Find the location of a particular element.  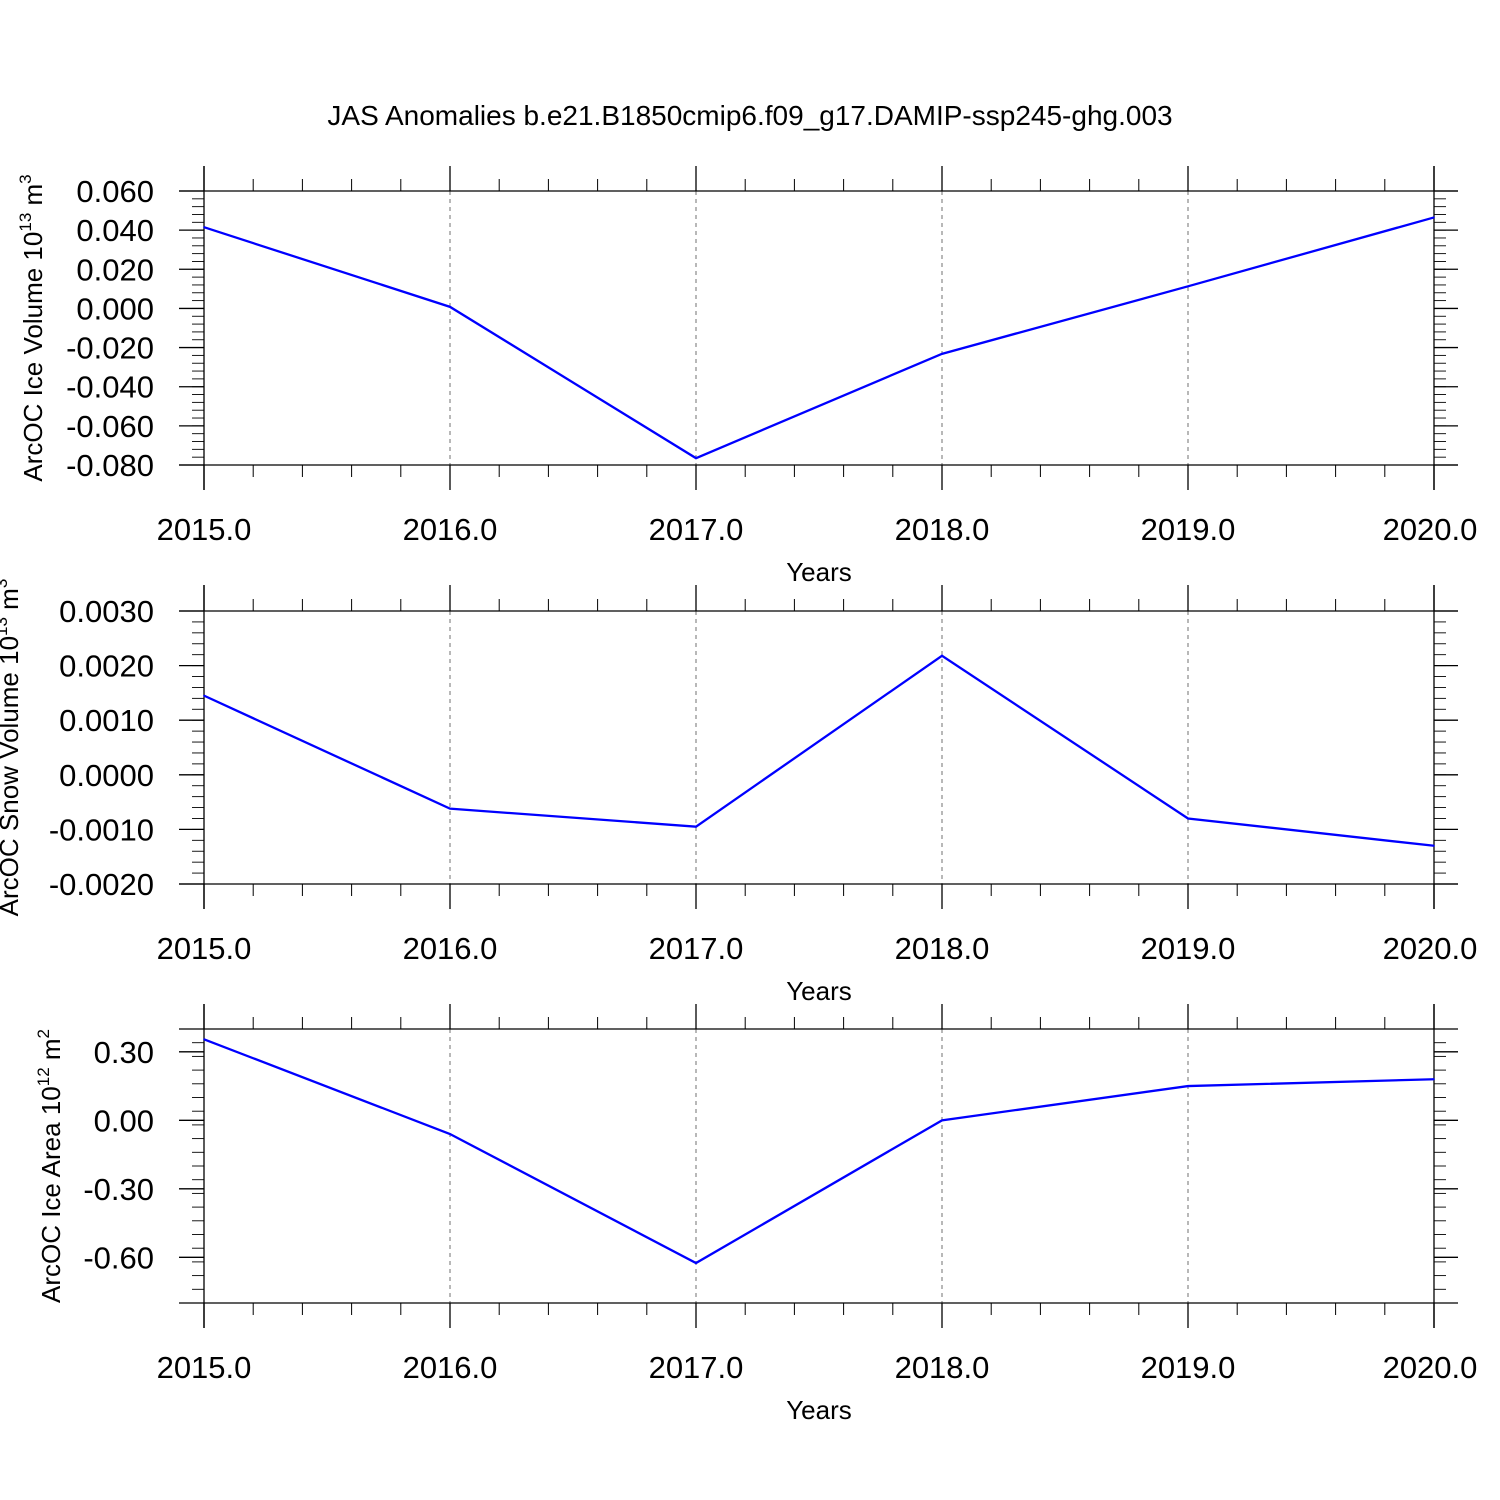

y-tick-label: 0.0010 is located at coordinates (106, 720).